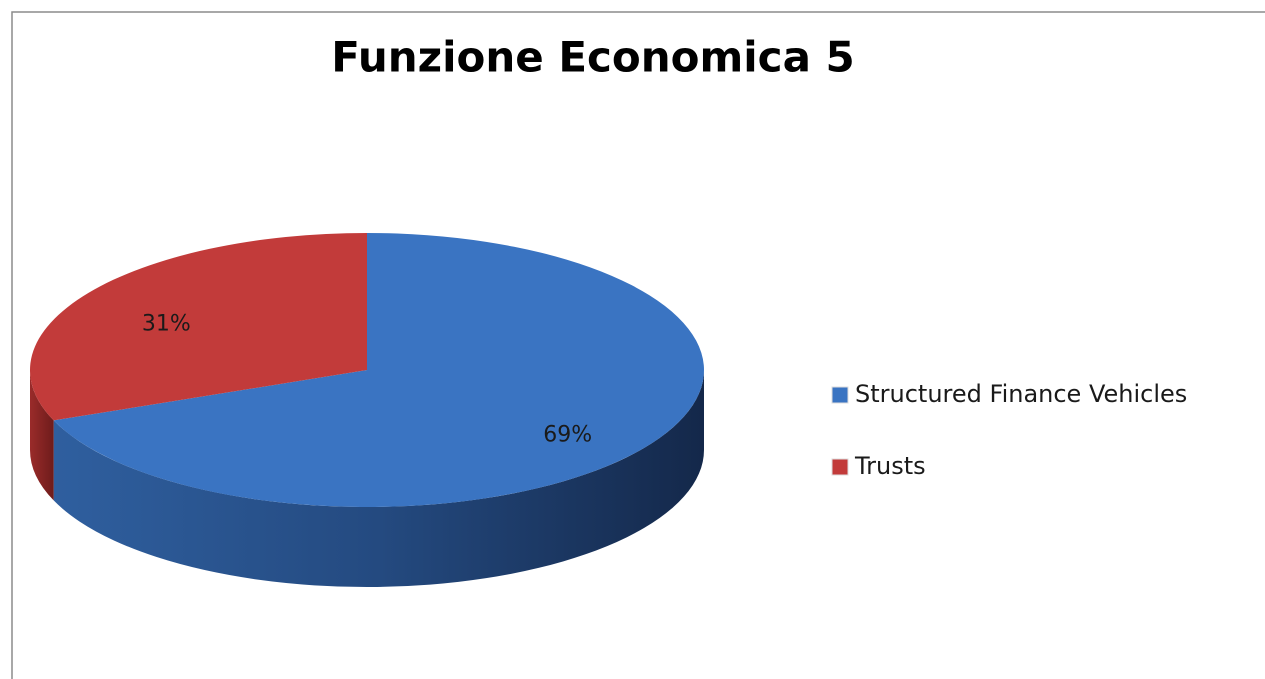  Describe the element at coordinates (1009, 430) in the screenshot. I see `legend: Structured Finance Vehicles Trusts` at that location.